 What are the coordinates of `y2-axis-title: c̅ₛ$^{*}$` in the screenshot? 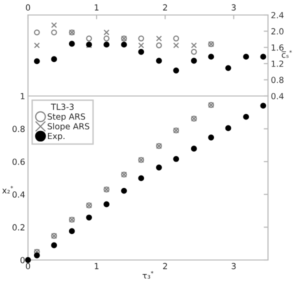 It's located at (287, 54).